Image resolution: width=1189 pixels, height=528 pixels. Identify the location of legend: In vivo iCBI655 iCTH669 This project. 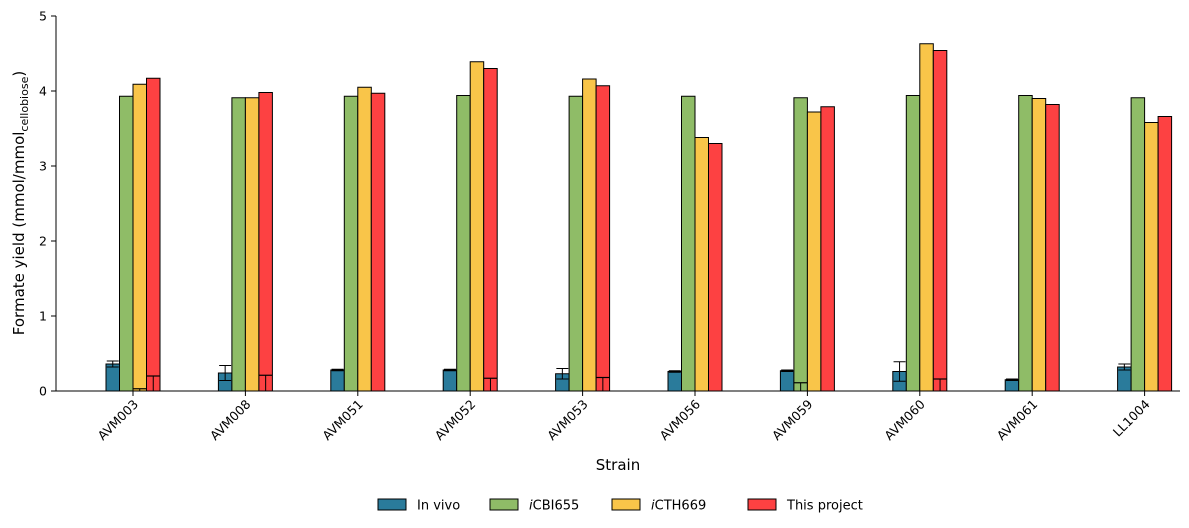
(620, 506).